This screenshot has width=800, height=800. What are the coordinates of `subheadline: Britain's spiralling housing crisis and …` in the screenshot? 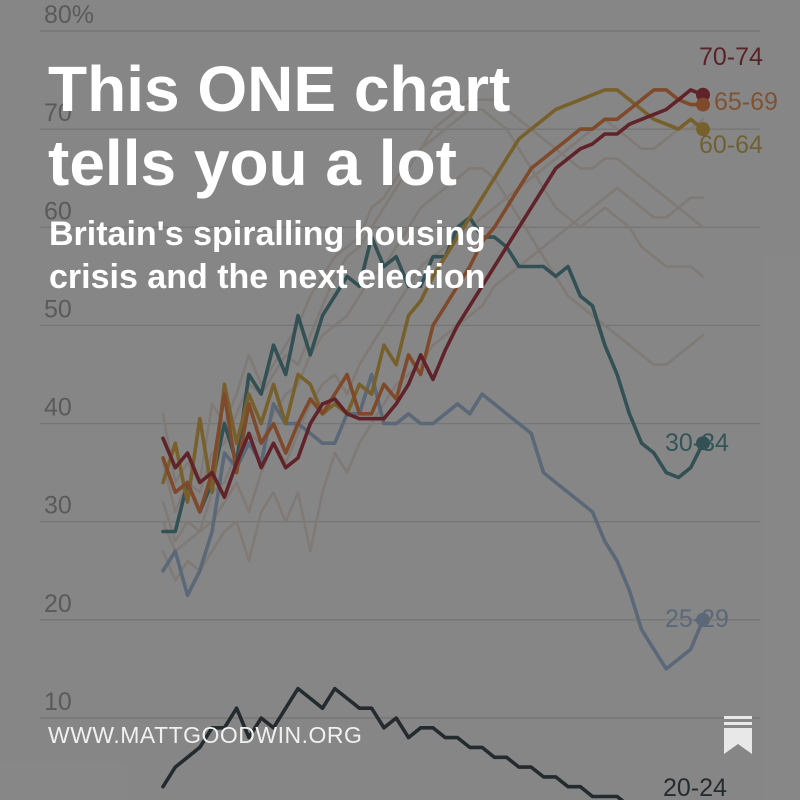 It's located at (267, 255).